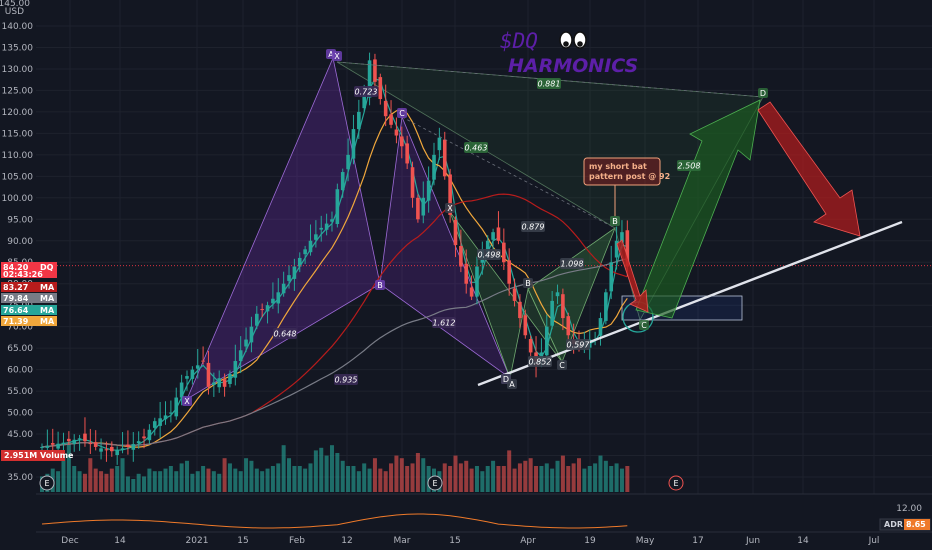 The height and width of the screenshot is (550, 932). What do you see at coordinates (14, 12) in the screenshot?
I see `currency-label: USD` at bounding box center [14, 12].